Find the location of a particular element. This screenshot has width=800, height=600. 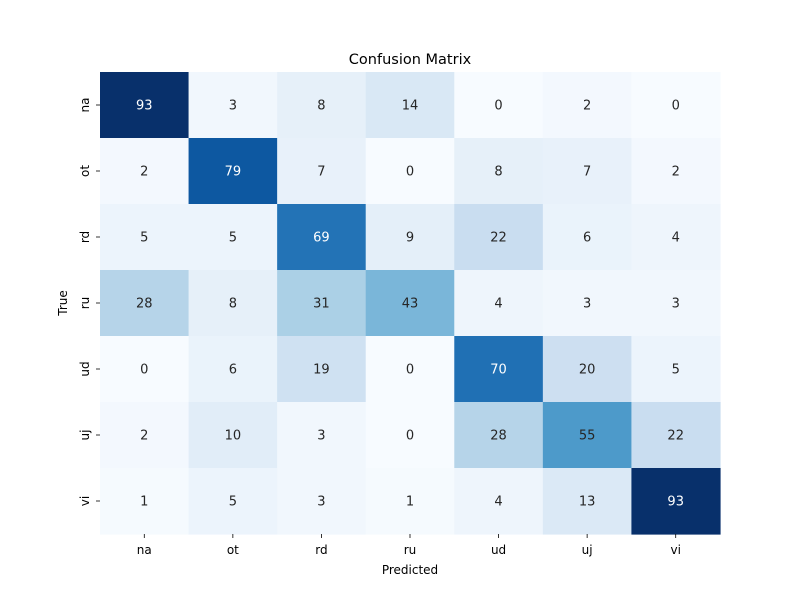

heatmap-cell-ud-na is located at coordinates (145, 369).